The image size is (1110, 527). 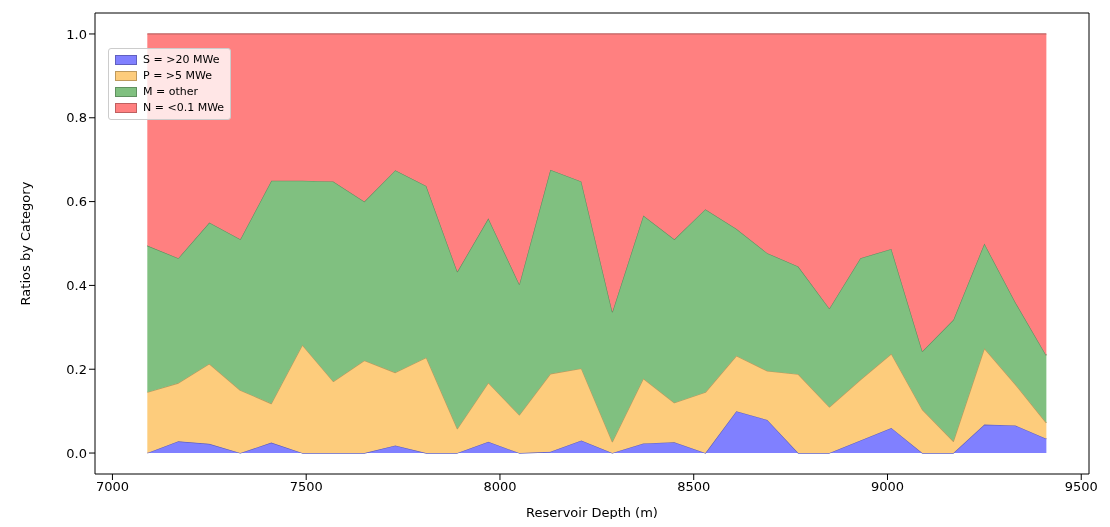 What do you see at coordinates (306, 487) in the screenshot?
I see `x-tick-label: 7500` at bounding box center [306, 487].